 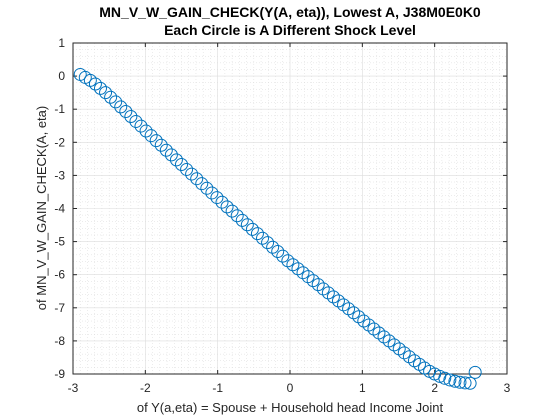 I want to click on y-tick-label: -4, so click(x=59, y=209).